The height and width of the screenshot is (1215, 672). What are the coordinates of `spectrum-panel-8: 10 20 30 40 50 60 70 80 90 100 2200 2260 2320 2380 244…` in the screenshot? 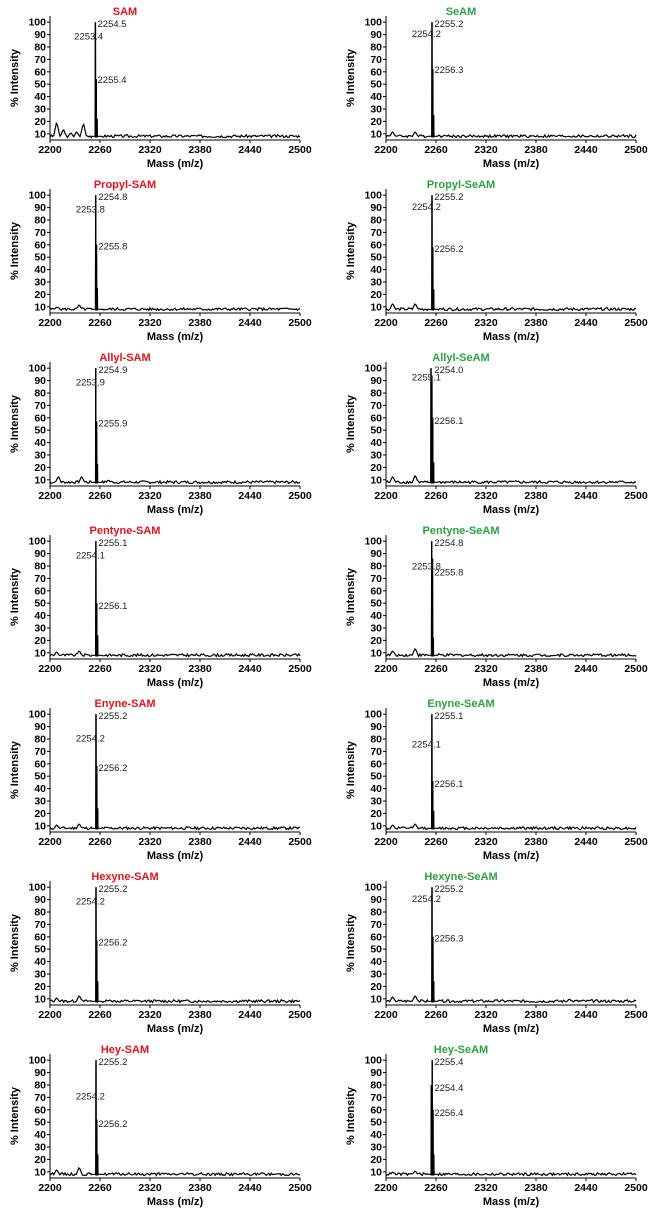 It's located at (168, 780).